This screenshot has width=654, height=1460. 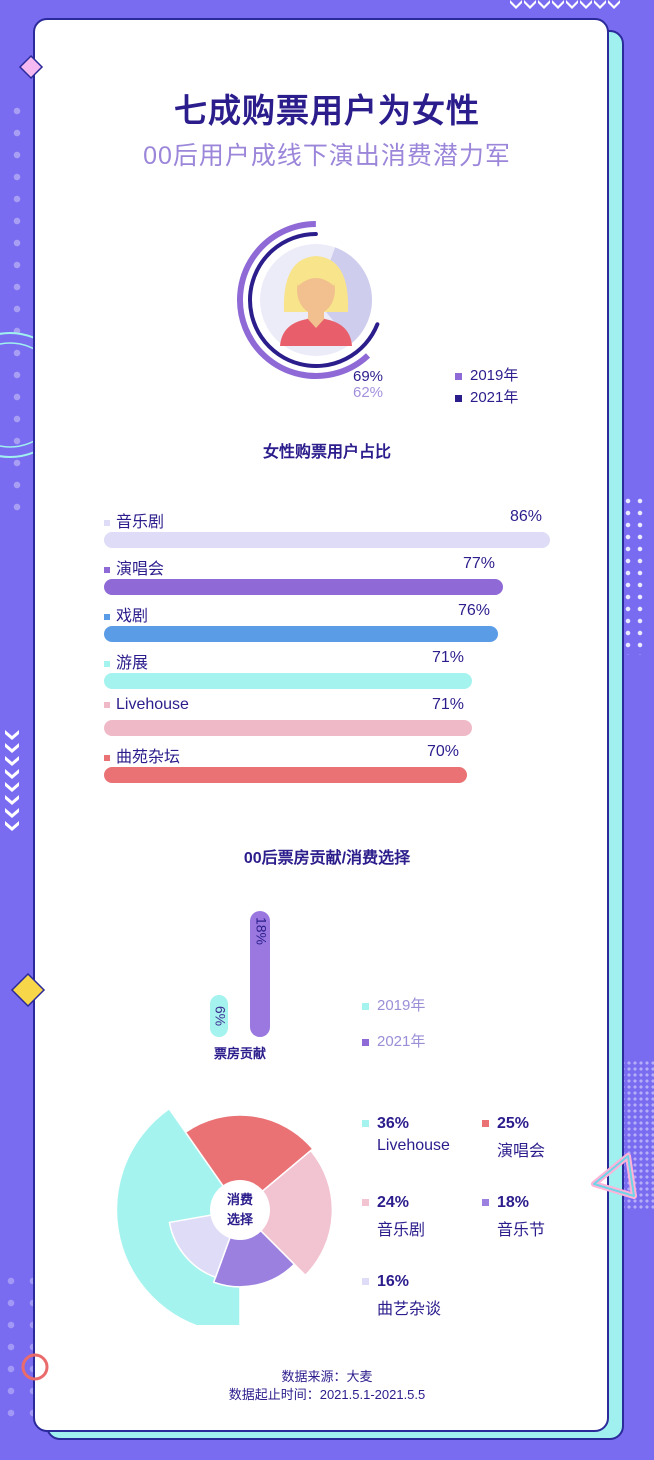 I want to click on ring-2019, so click(x=304, y=300).